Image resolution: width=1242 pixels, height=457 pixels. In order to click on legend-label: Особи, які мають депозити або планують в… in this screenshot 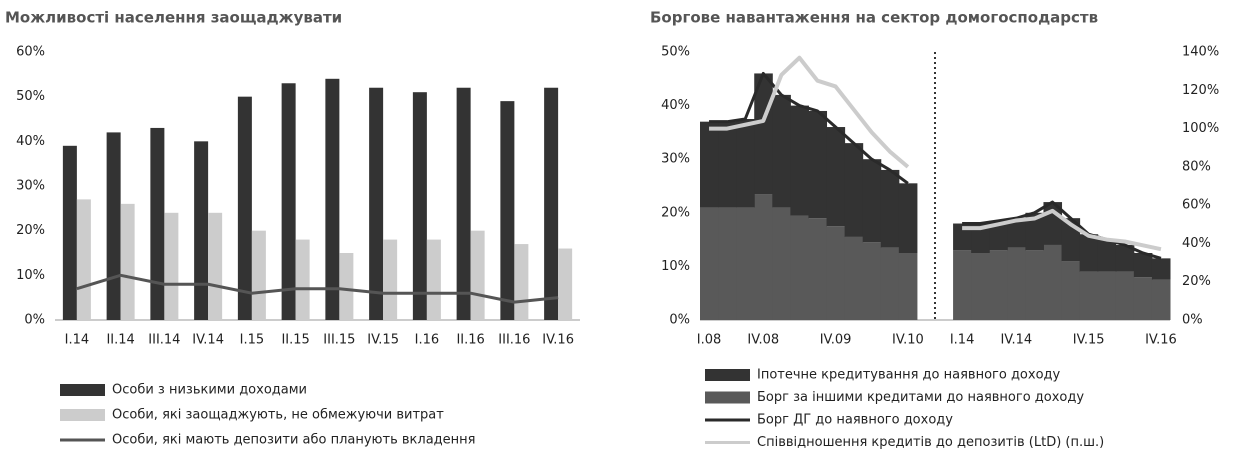, I will do `click(293, 440)`.